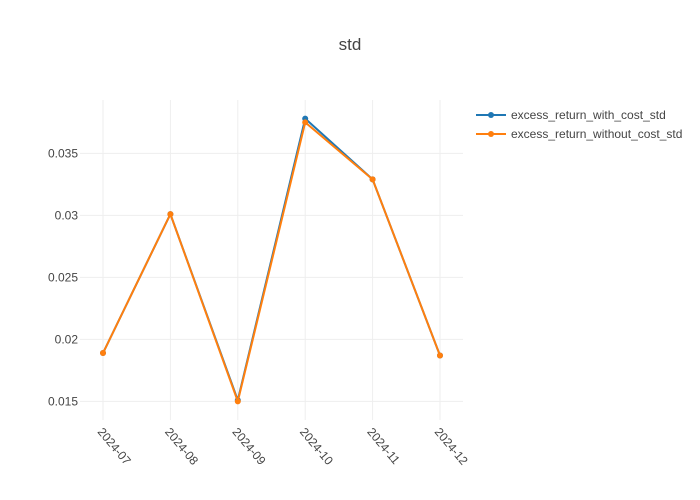  Describe the element at coordinates (67, 339) in the screenshot. I see `y-tick-label: 0.02` at that location.